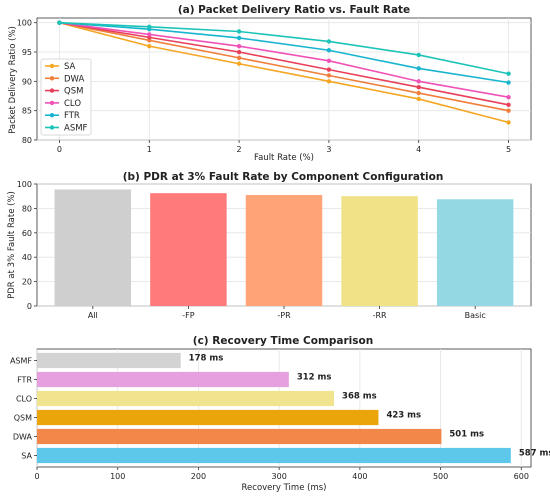 Image resolution: width=550 pixels, height=496 pixels. What do you see at coordinates (27, 52) in the screenshot?
I see `chart-a-ytick-label: 95` at bounding box center [27, 52].